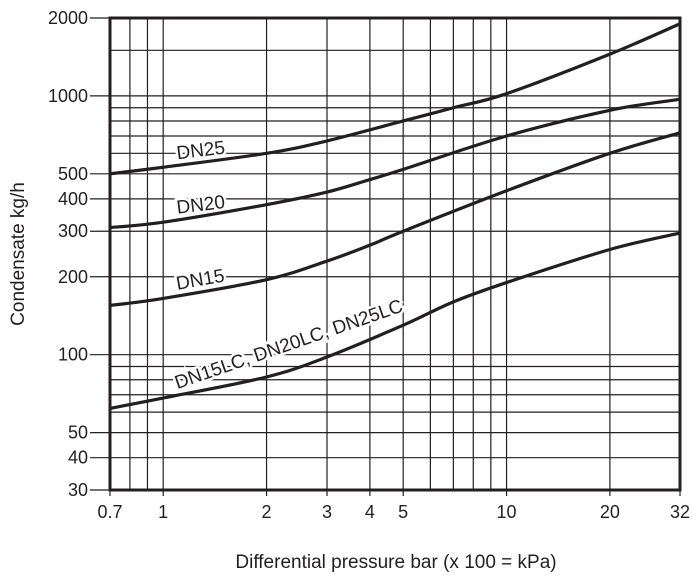 The height and width of the screenshot is (583, 692). Describe the element at coordinates (68, 96) in the screenshot. I see `y-tick-label: 1000` at that location.